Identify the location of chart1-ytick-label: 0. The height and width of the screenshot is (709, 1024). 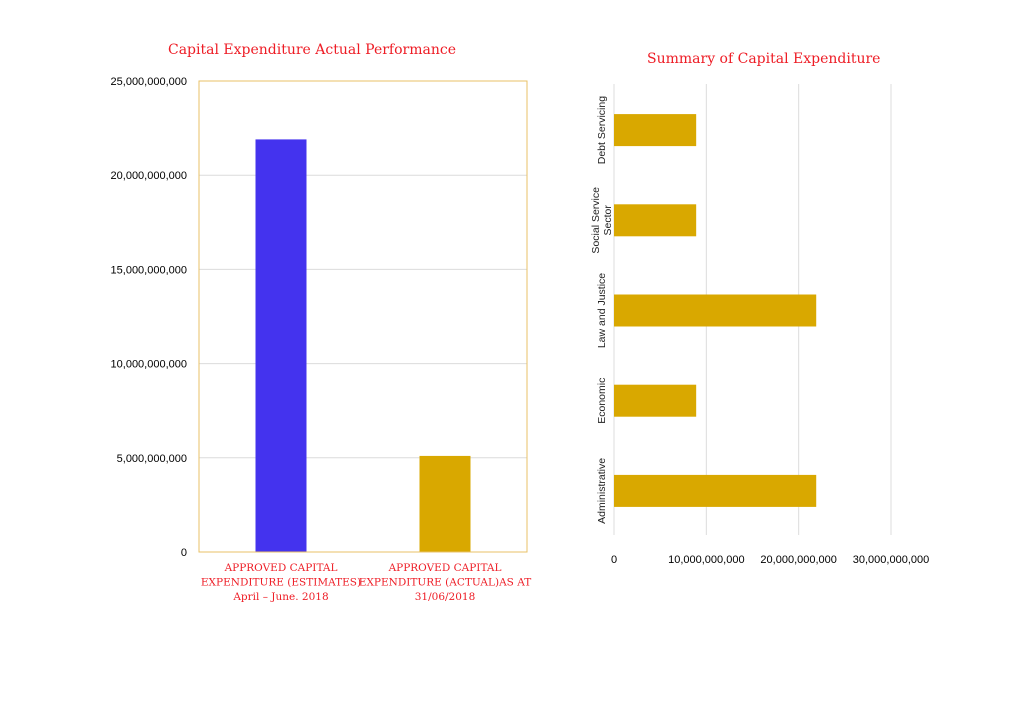
(184, 553).